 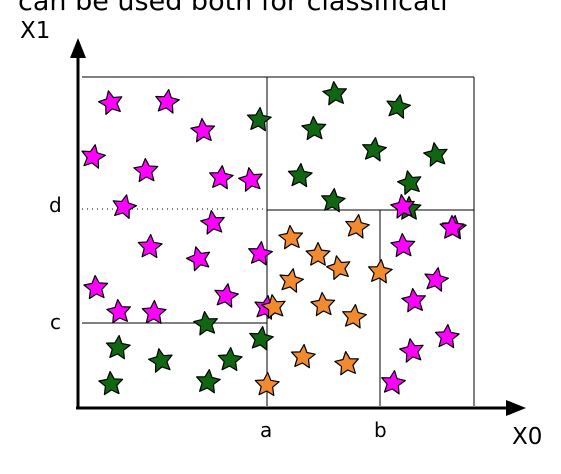 What do you see at coordinates (55, 322) in the screenshot?
I see `y-tick-c: c` at bounding box center [55, 322].